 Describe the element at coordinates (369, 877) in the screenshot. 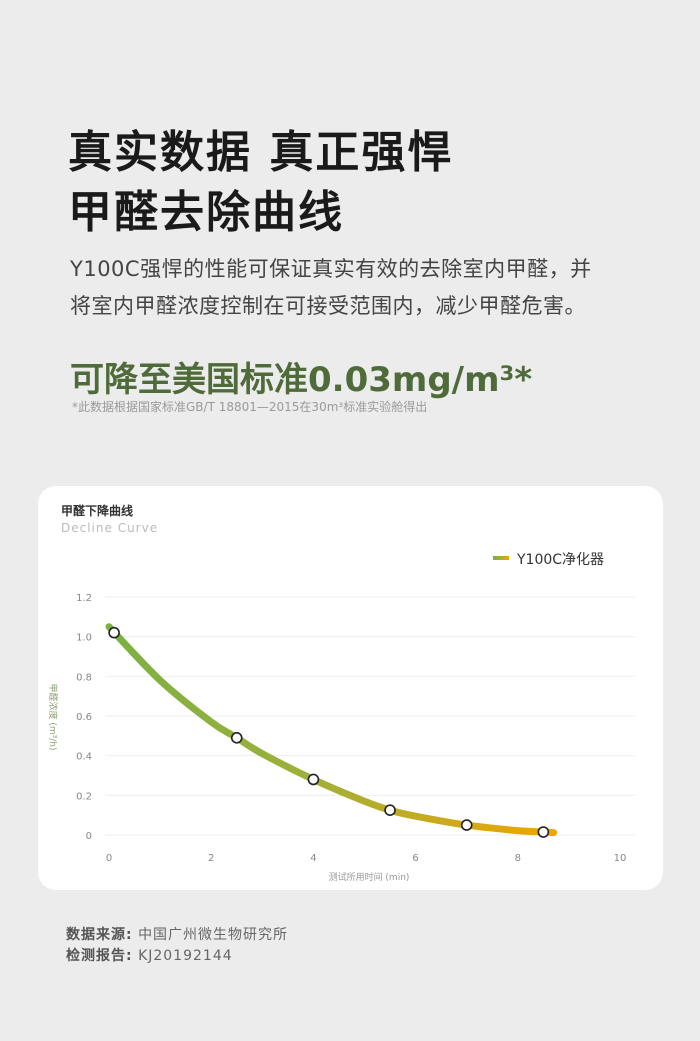

I see `x-axis-label: 测试所用时间 (min)` at that location.